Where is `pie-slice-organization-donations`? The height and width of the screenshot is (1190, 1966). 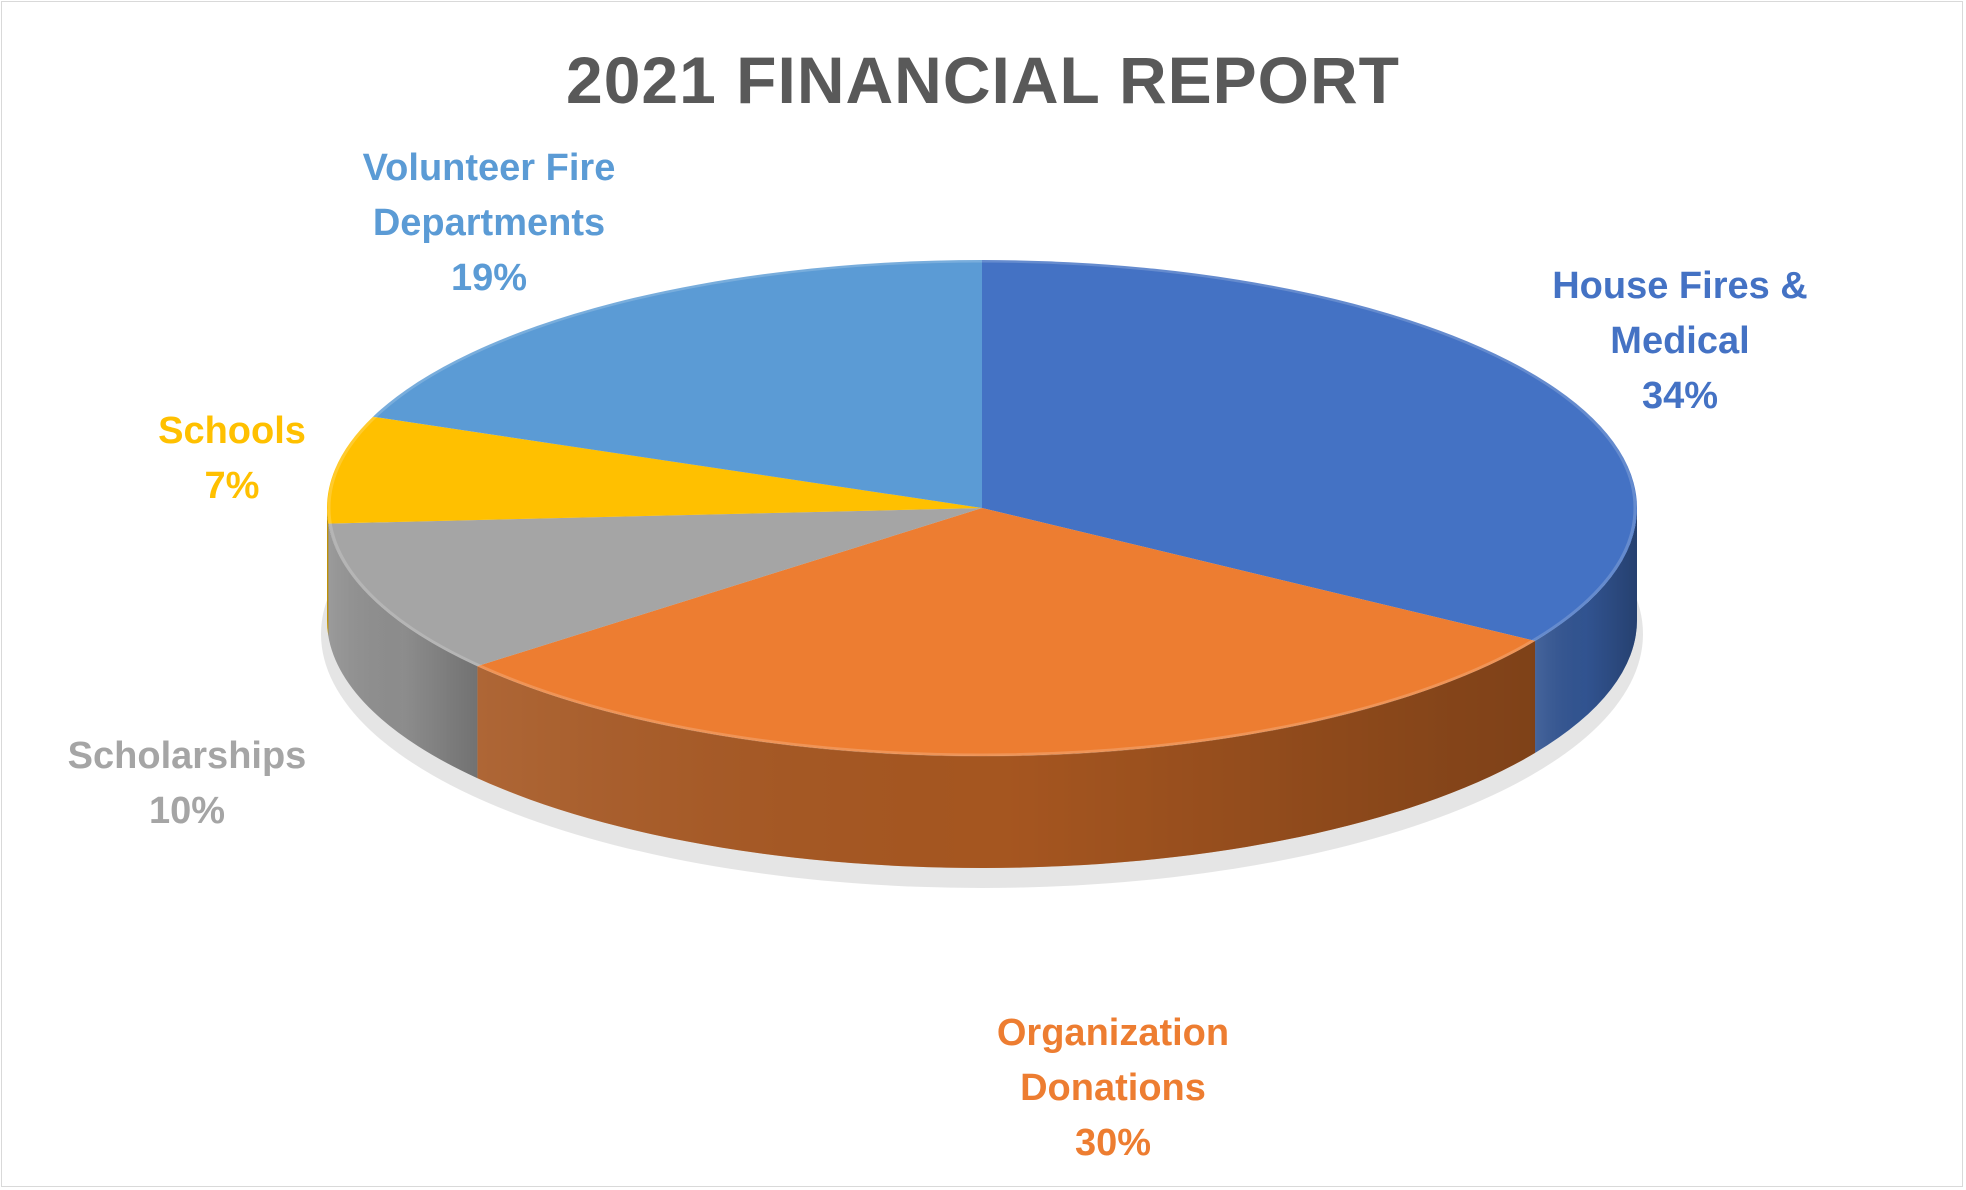 pie-slice-organization-donations is located at coordinates (1006, 632).